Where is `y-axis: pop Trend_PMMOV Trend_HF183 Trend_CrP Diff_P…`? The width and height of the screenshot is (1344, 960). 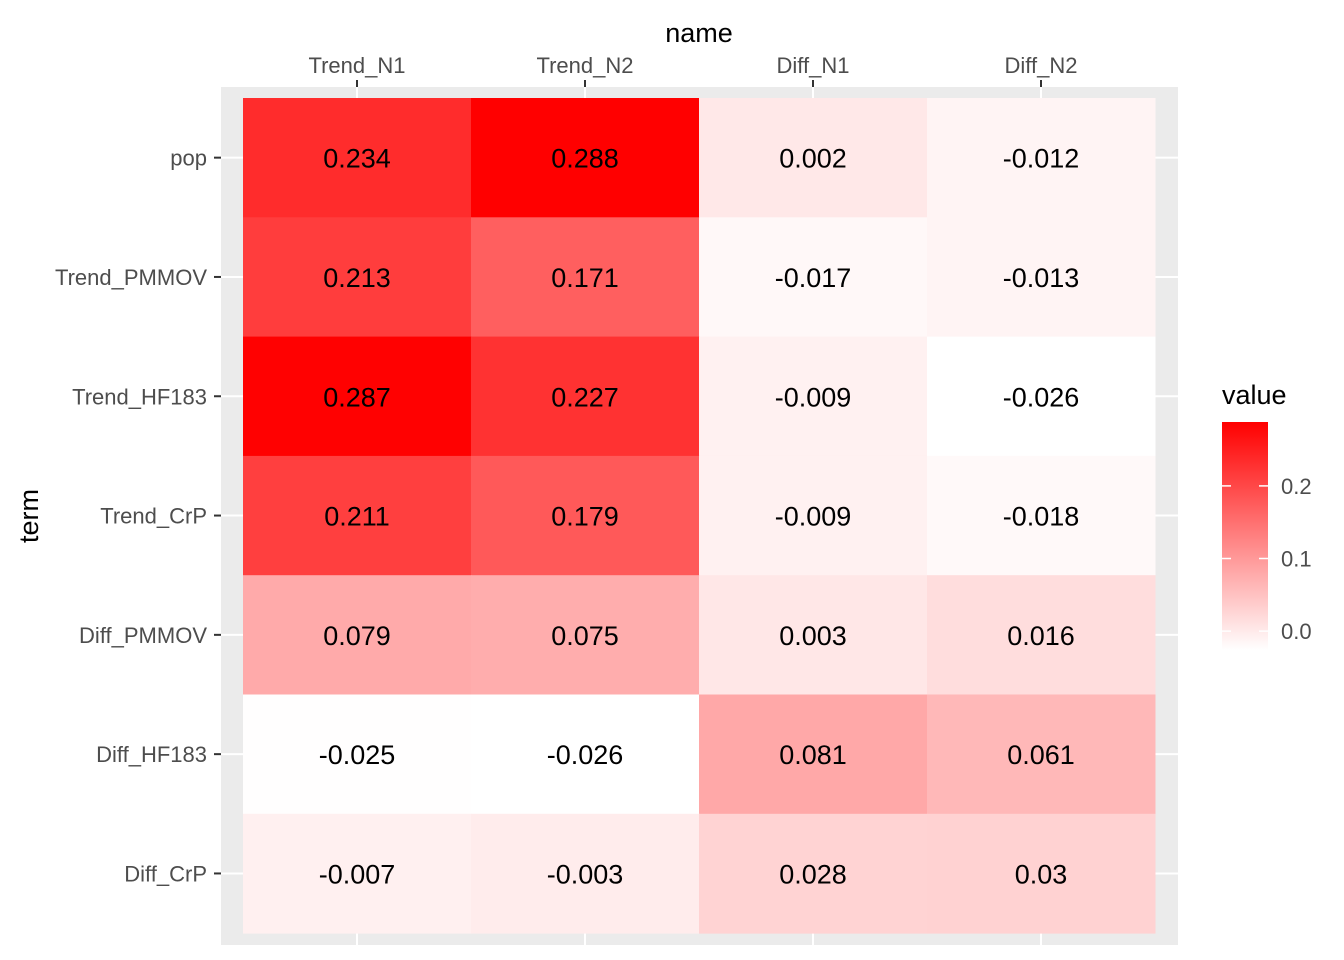 y-axis: pop Trend_PMMOV Trend_HF183 Trend_CrP Diff_P… is located at coordinates (138, 516).